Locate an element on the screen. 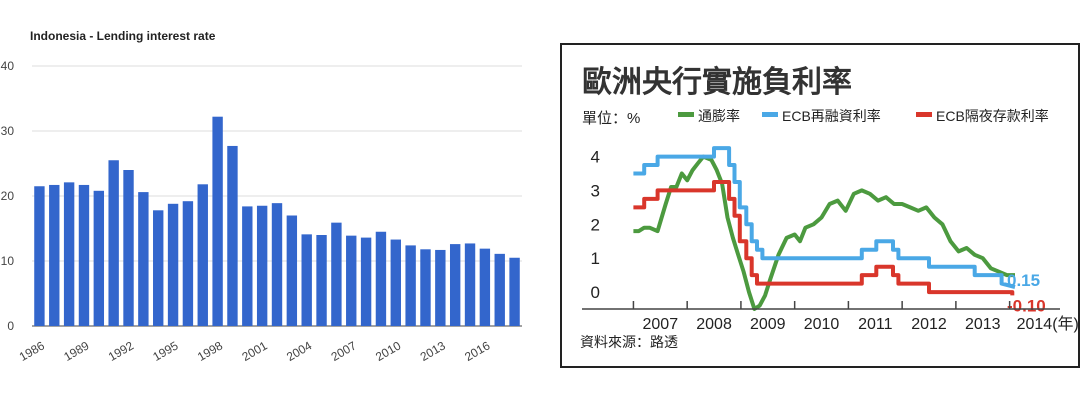 This screenshot has width=1080, height=412. left-bar-2011 is located at coordinates (410, 285).